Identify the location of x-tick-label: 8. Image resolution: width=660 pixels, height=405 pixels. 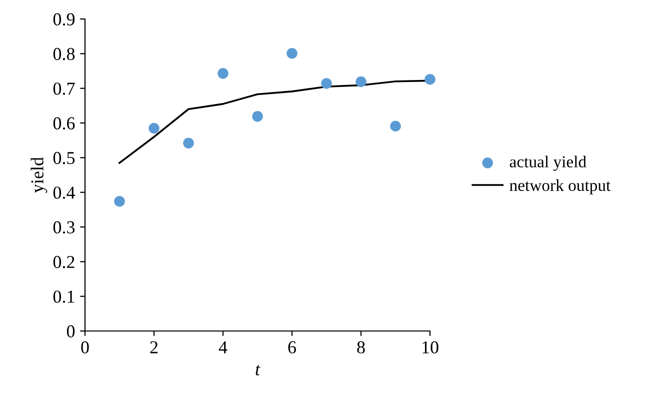
(361, 347).